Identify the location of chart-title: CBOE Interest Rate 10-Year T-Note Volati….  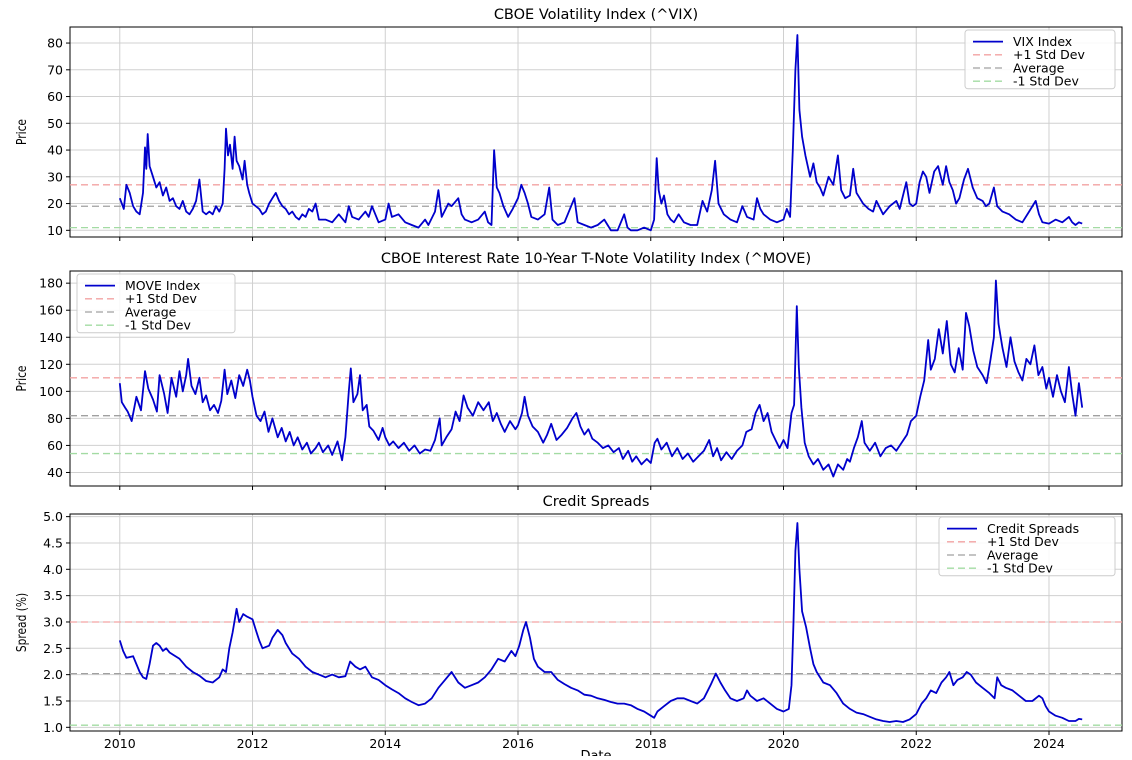
(596, 259).